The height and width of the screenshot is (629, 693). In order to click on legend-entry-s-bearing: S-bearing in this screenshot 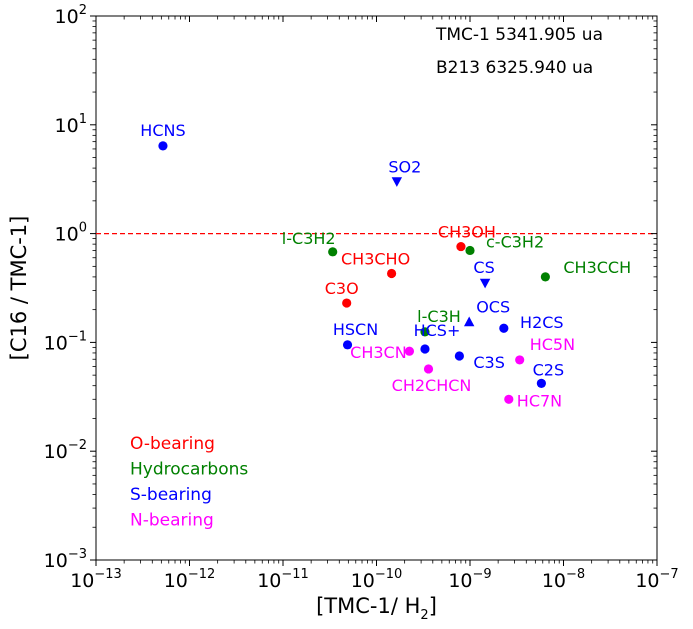, I will do `click(171, 495)`.